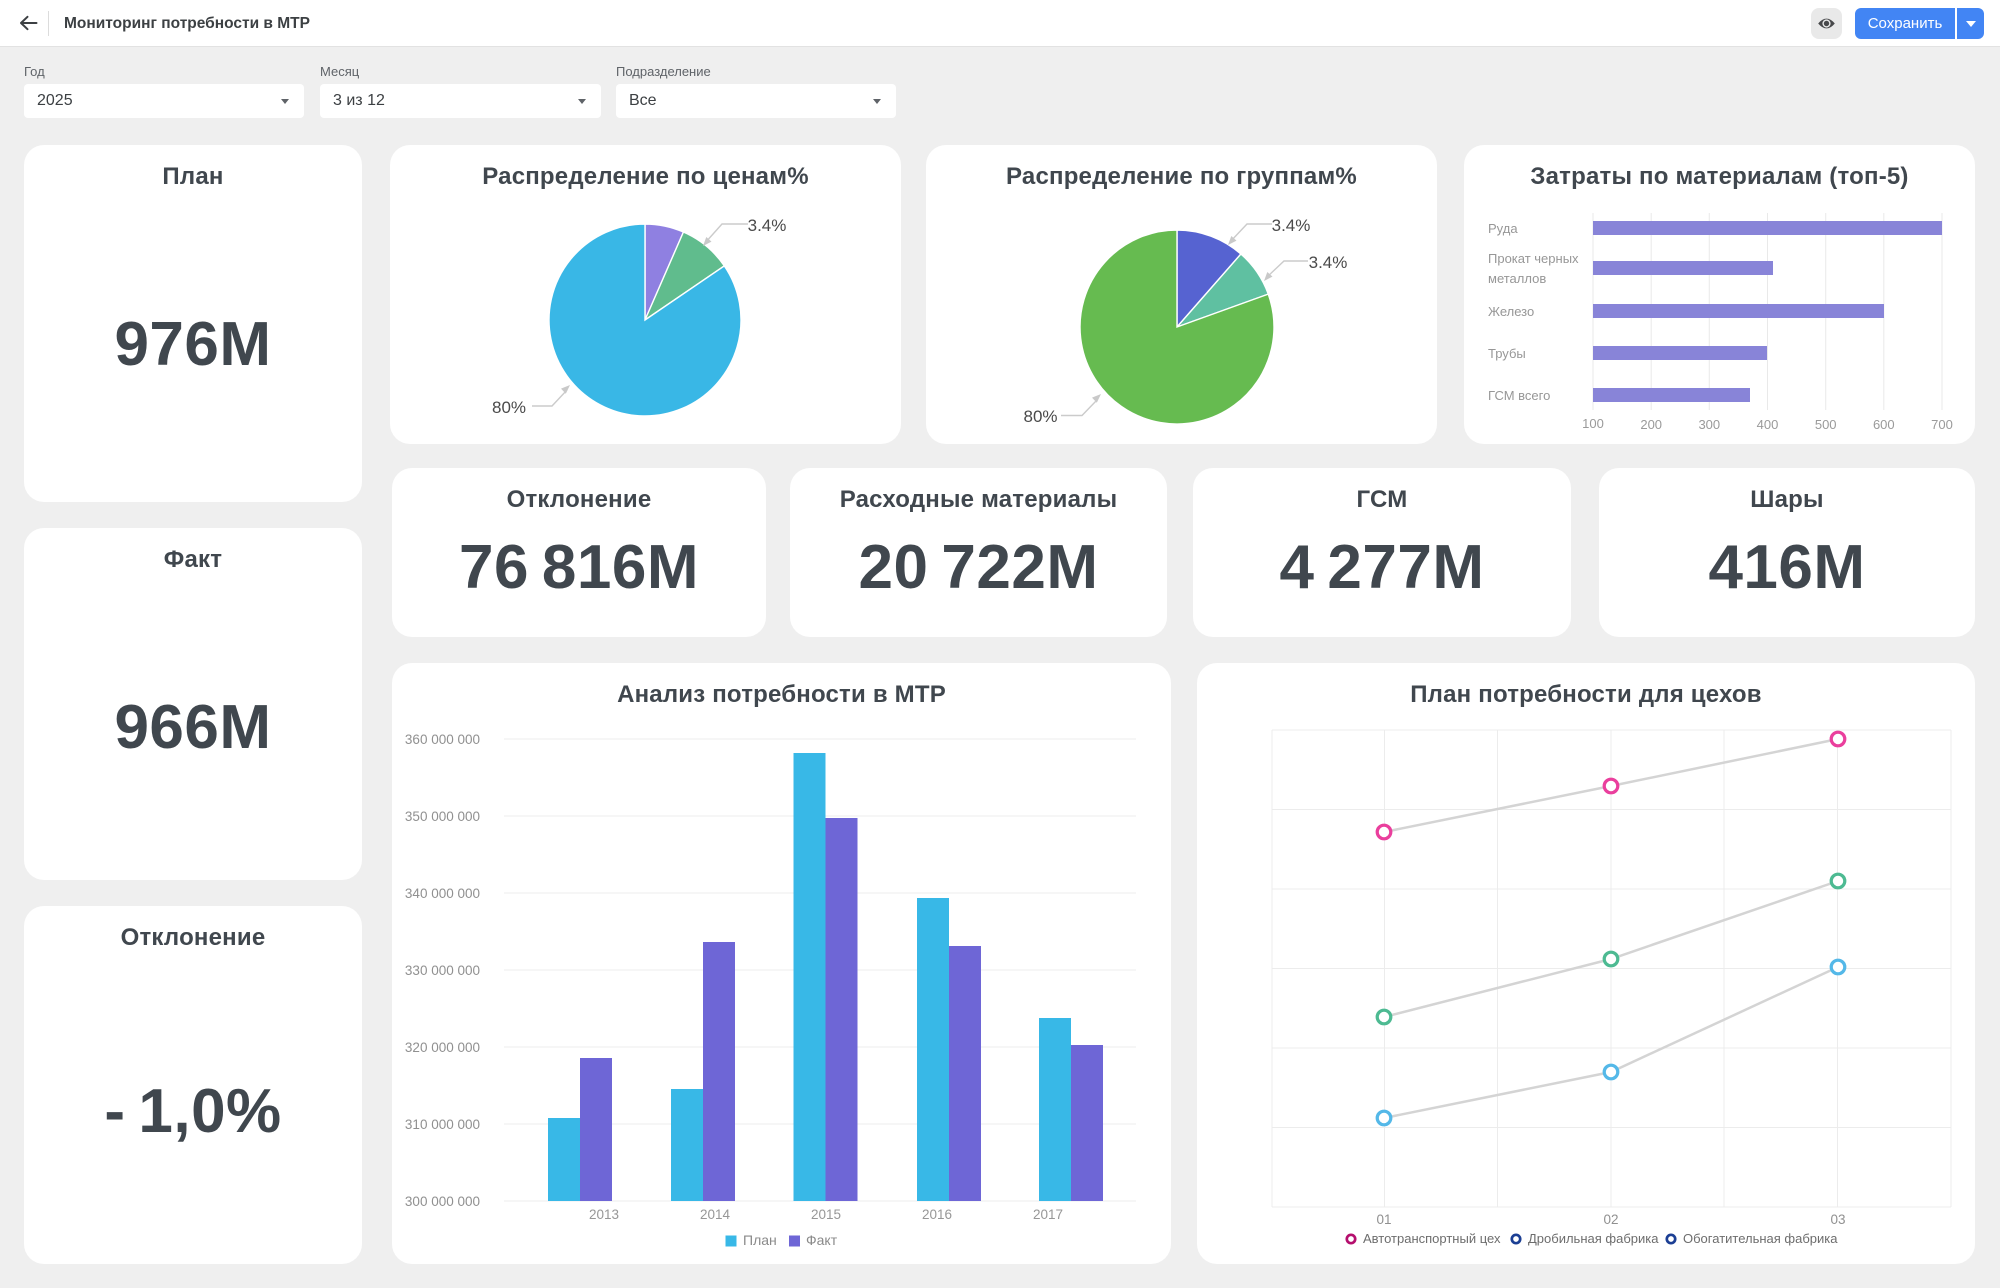 This screenshot has height=1288, width=2000. I want to click on svg-text: 100, so click(1593, 423).